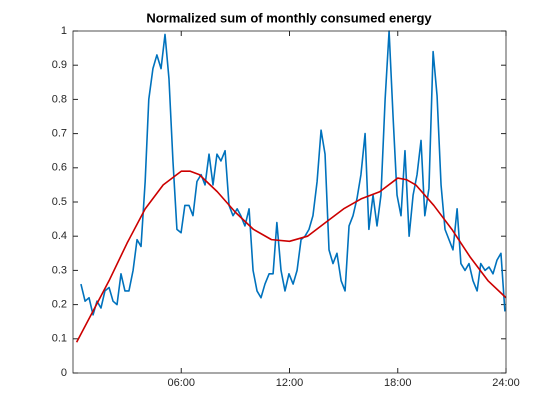  What do you see at coordinates (59, 65) in the screenshot?
I see `y-tick-label: 0.9` at bounding box center [59, 65].